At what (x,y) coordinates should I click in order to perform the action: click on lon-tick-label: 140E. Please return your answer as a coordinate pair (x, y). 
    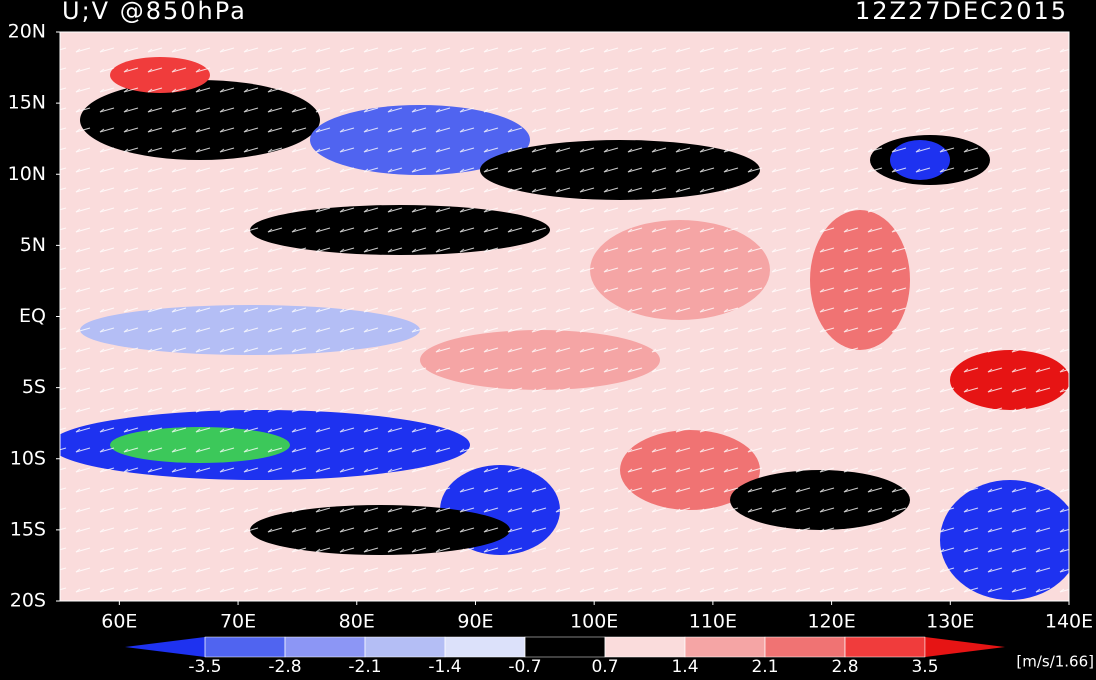
    Looking at the image, I should click on (1069, 622).